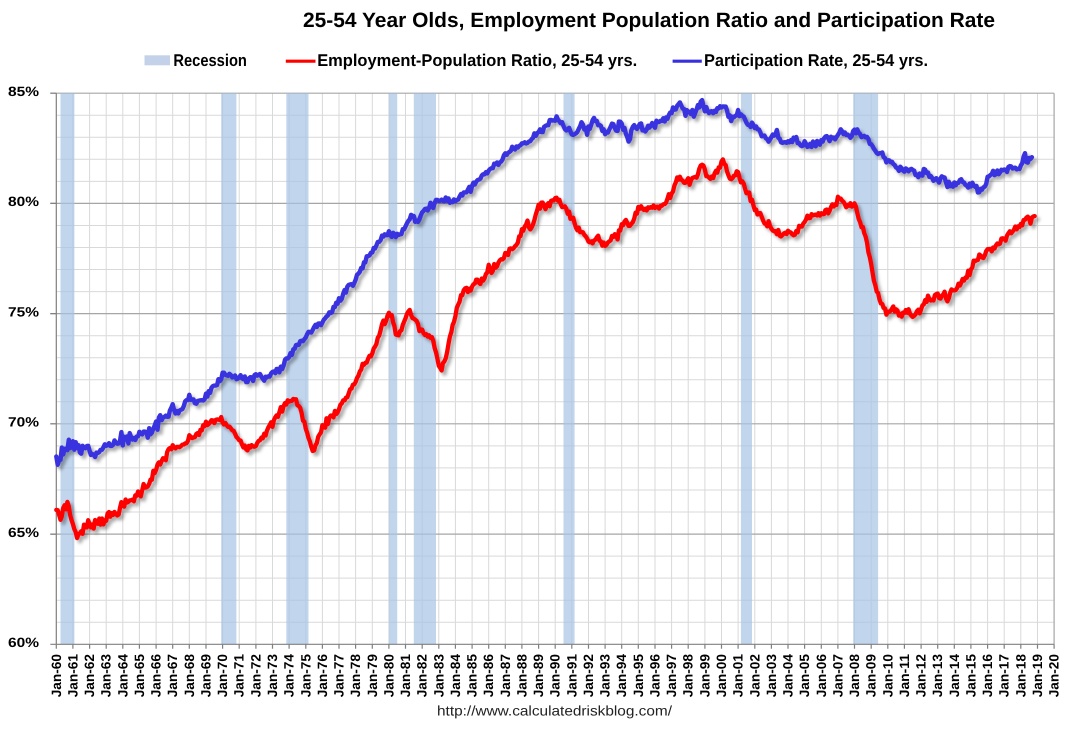 The height and width of the screenshot is (733, 1066). I want to click on svg-text: Jan-86, so click(488, 676).